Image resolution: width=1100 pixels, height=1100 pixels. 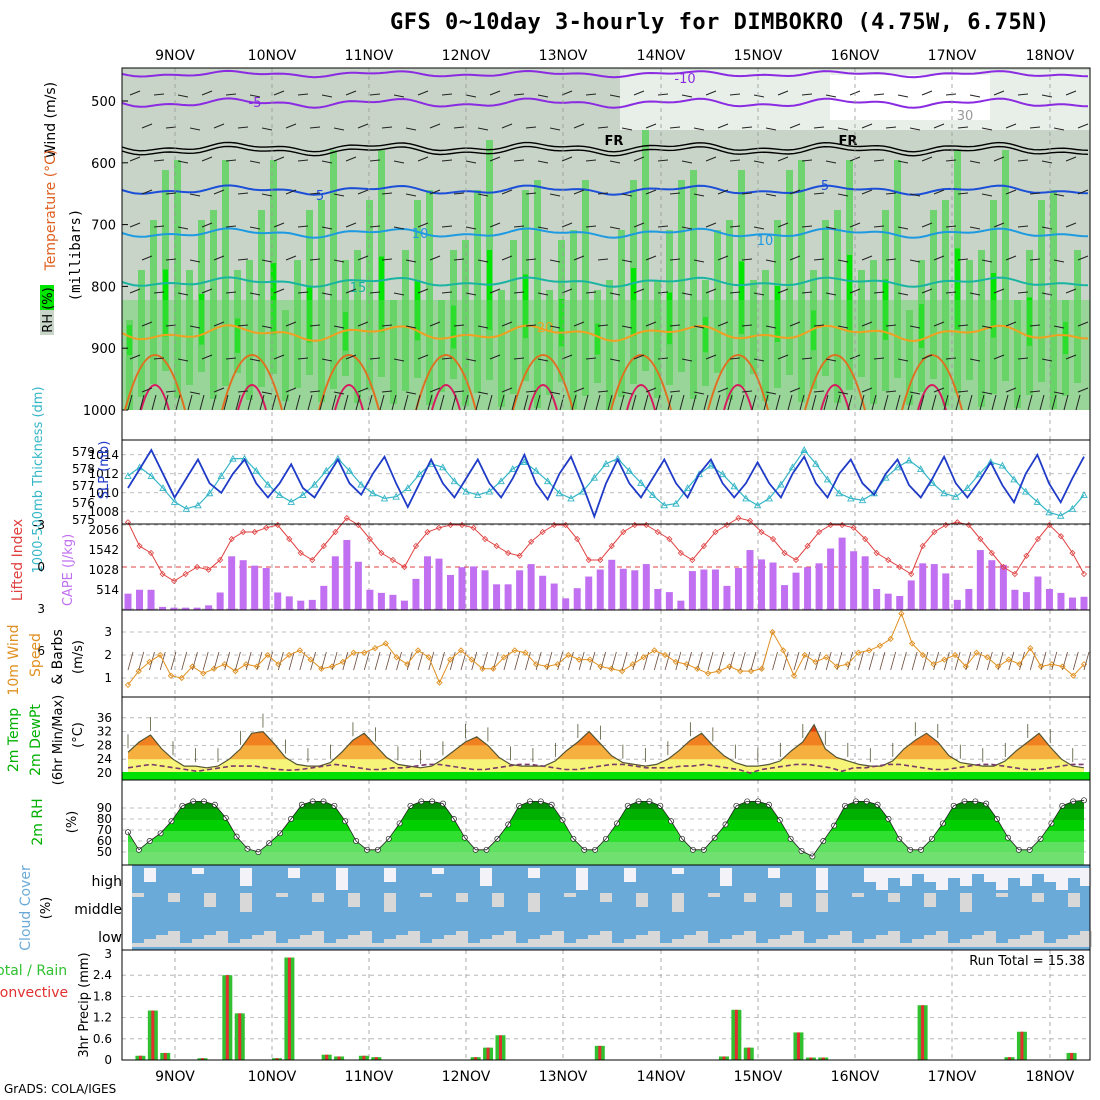 I want to click on date-label-bottom: 14NOV, so click(x=661, y=1077).